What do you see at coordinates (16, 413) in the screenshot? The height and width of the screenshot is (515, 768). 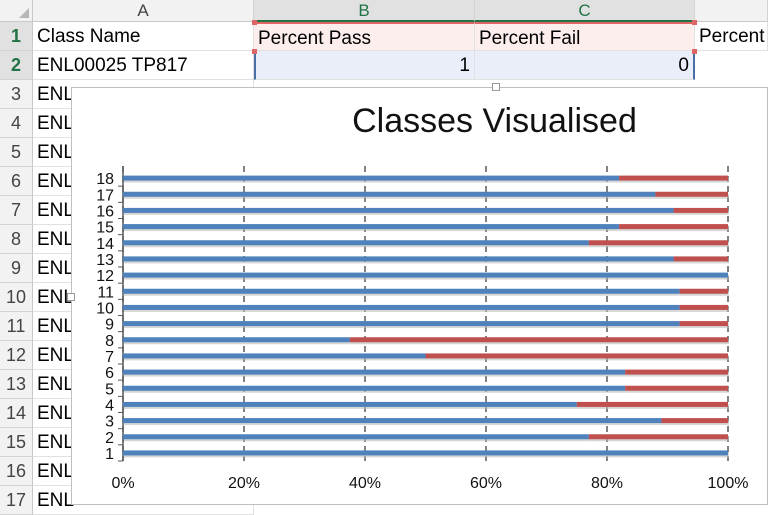 I see `row-header: 14` at bounding box center [16, 413].